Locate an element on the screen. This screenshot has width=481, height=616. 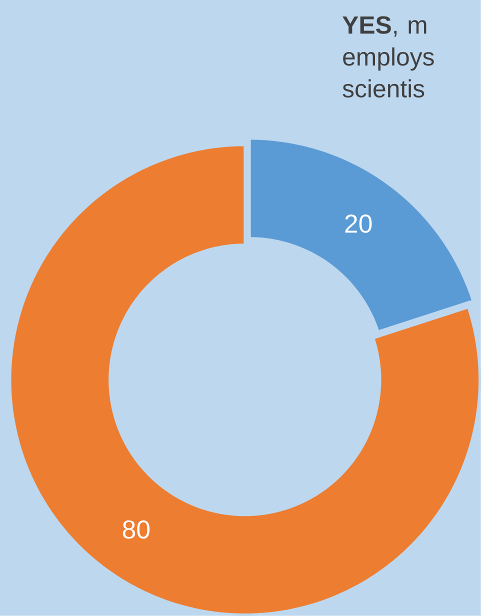
text: YES, m employs scientis is located at coordinates (388, 57).